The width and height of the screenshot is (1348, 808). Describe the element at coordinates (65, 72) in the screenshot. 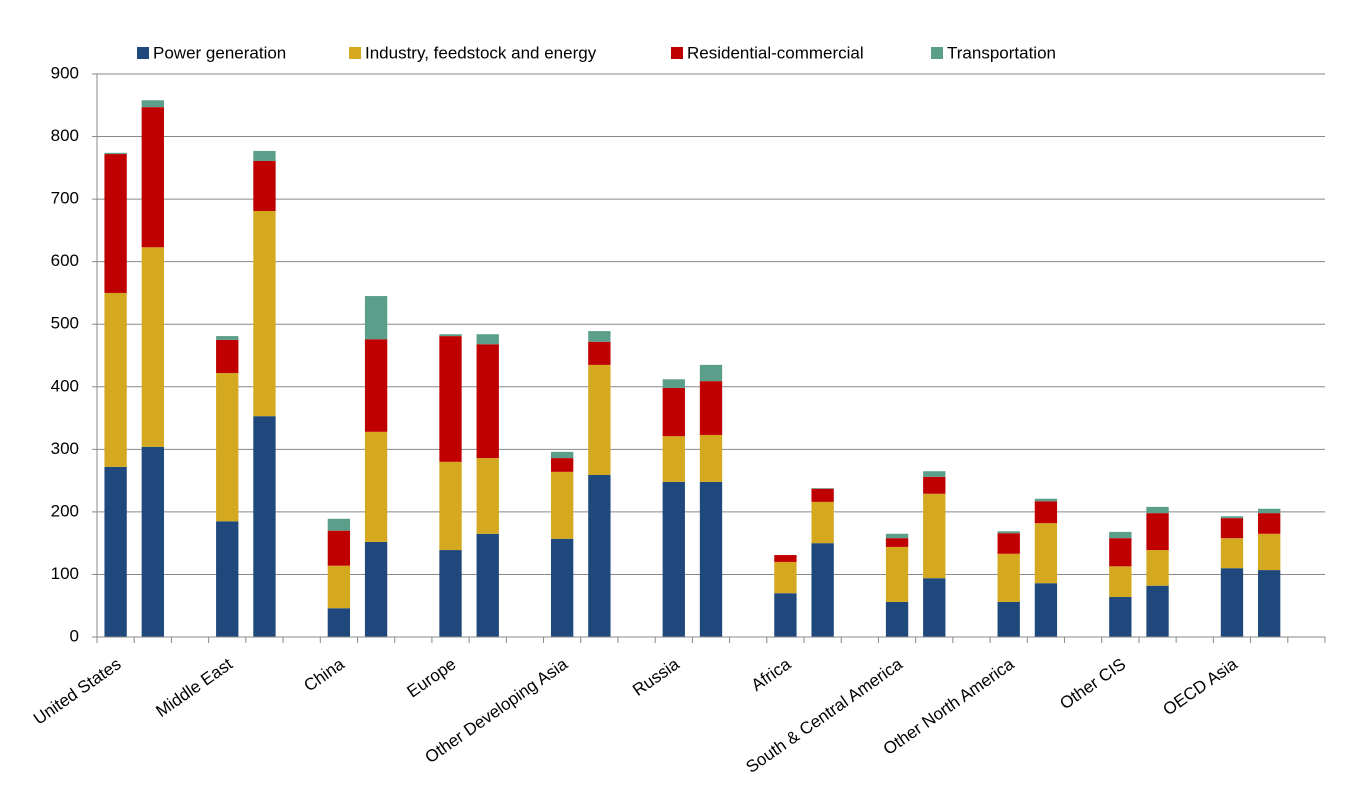

I see `y-tick-label: 900` at that location.